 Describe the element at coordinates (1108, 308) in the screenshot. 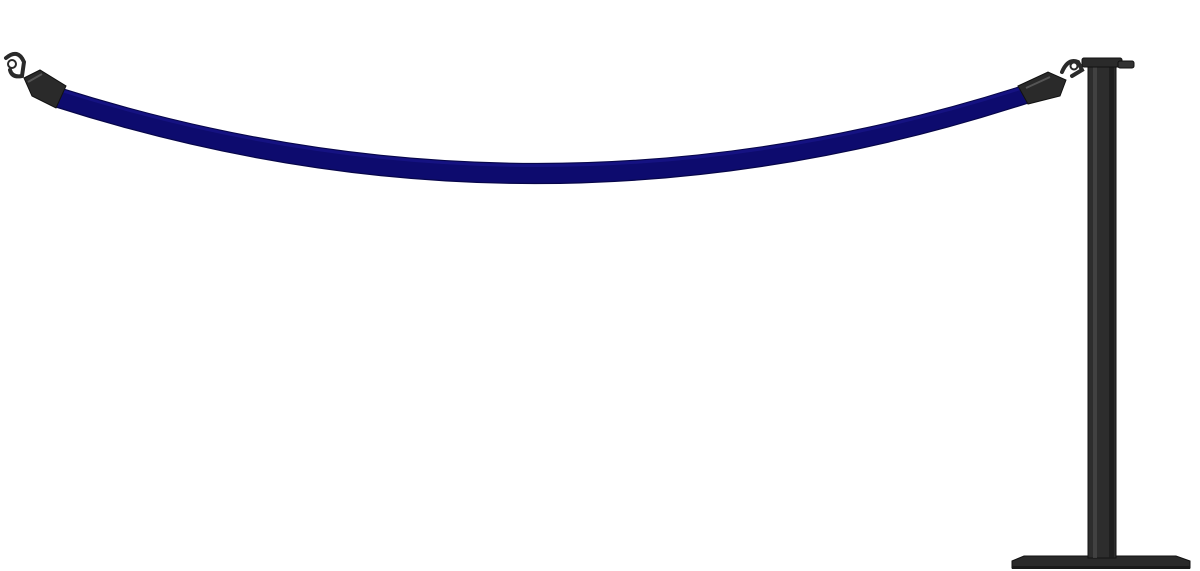

I see `stanchion-post` at that location.